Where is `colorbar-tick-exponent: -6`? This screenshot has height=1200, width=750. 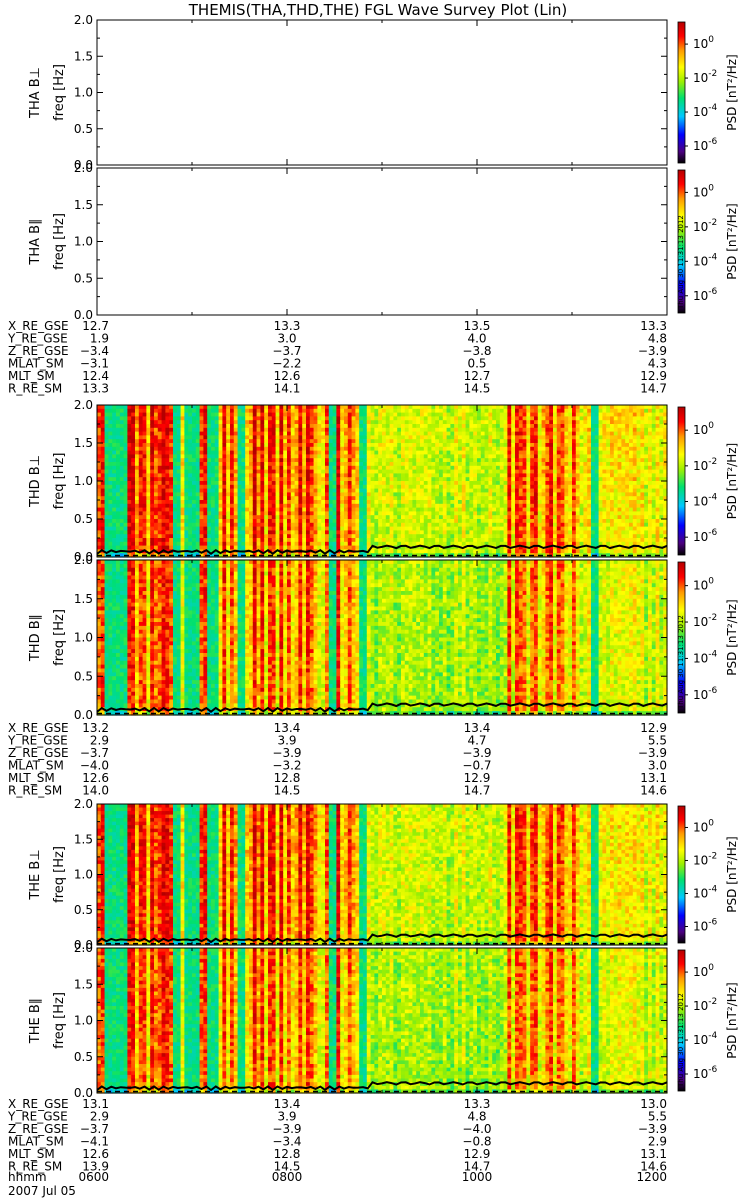
colorbar-tick-exponent: -6 is located at coordinates (712, 292).